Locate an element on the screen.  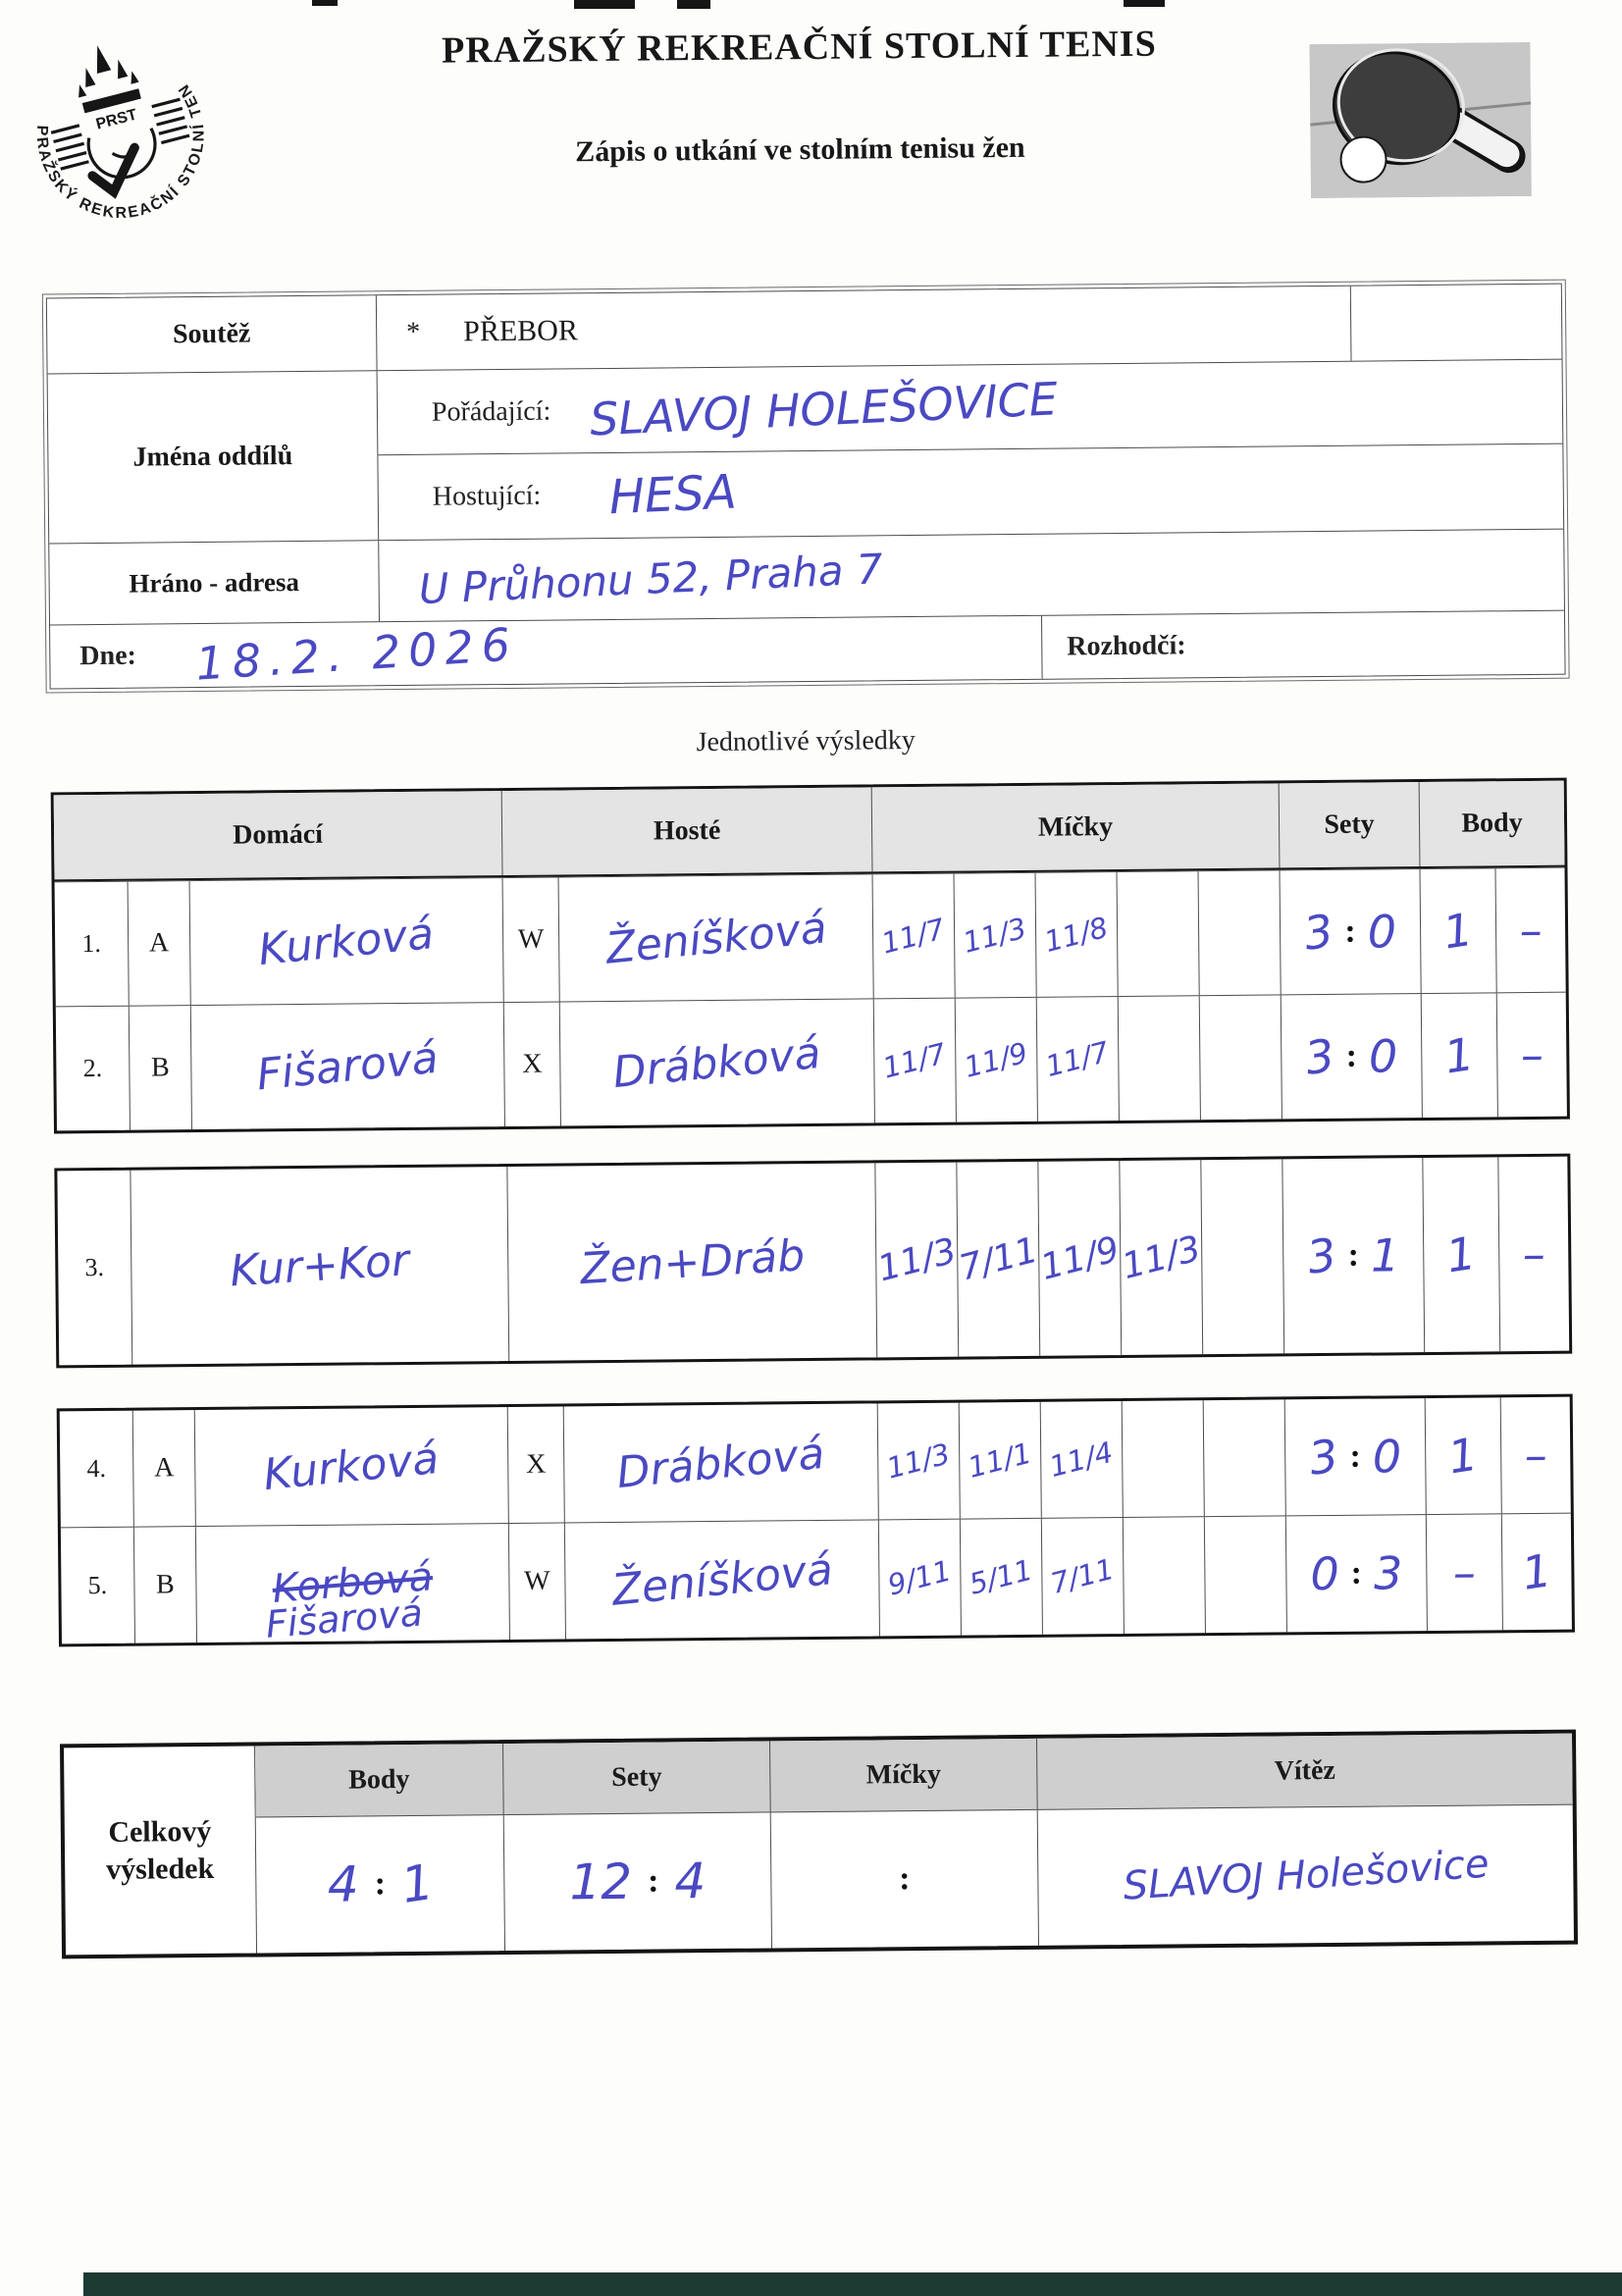
summary-label-line1: Celkový is located at coordinates (160, 1831).